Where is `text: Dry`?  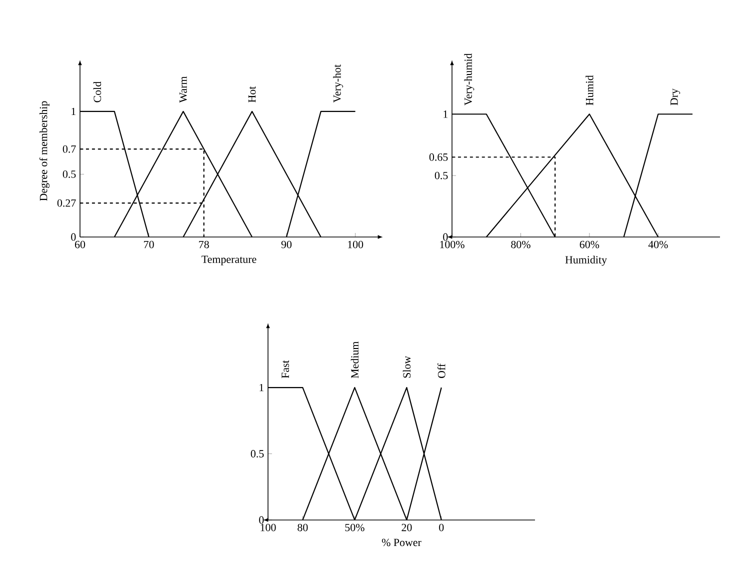
text: Dry is located at coordinates (675, 97).